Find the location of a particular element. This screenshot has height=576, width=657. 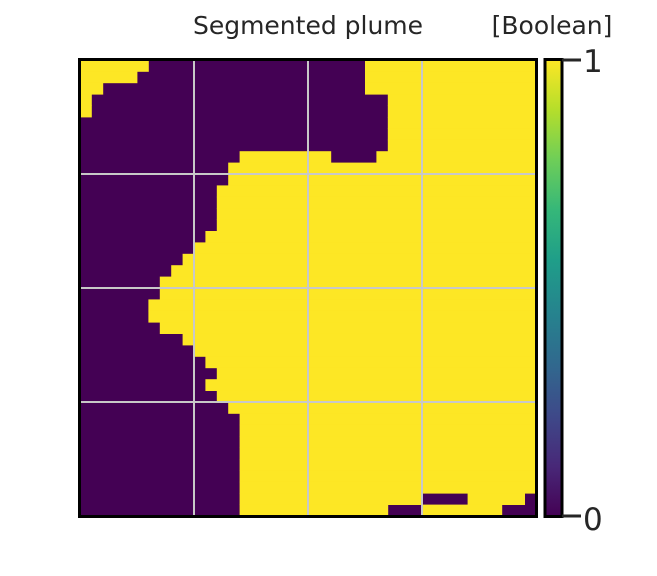

colorbar-tick-label-min: 0 is located at coordinates (593, 520).